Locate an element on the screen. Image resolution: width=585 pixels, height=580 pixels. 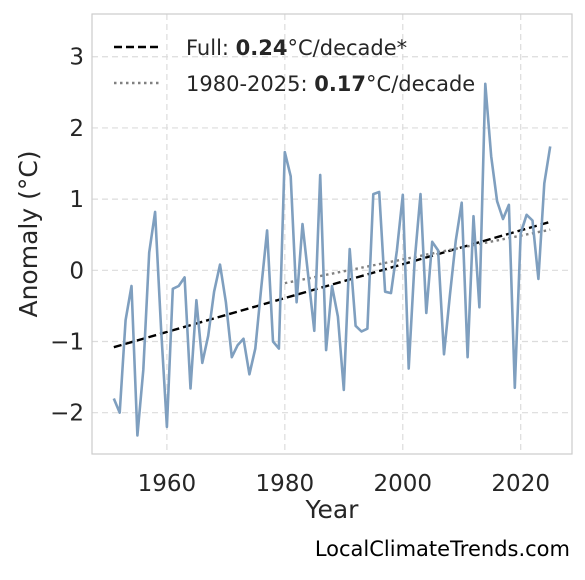
y-tick-label: 0 is located at coordinates (76, 271).